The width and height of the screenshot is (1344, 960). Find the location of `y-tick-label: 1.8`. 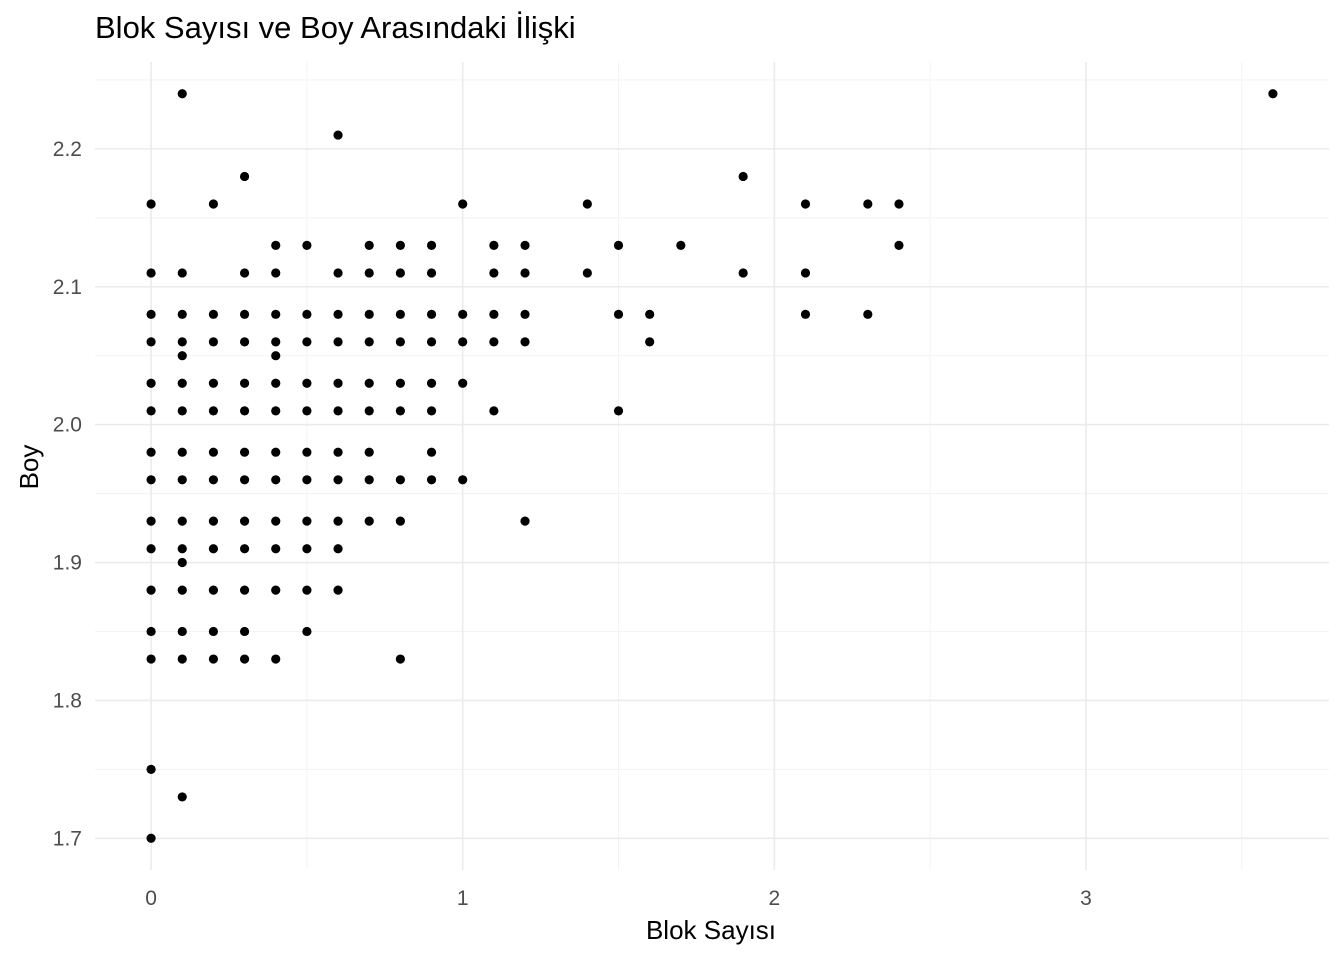

y-tick-label: 1.8 is located at coordinates (67, 700).